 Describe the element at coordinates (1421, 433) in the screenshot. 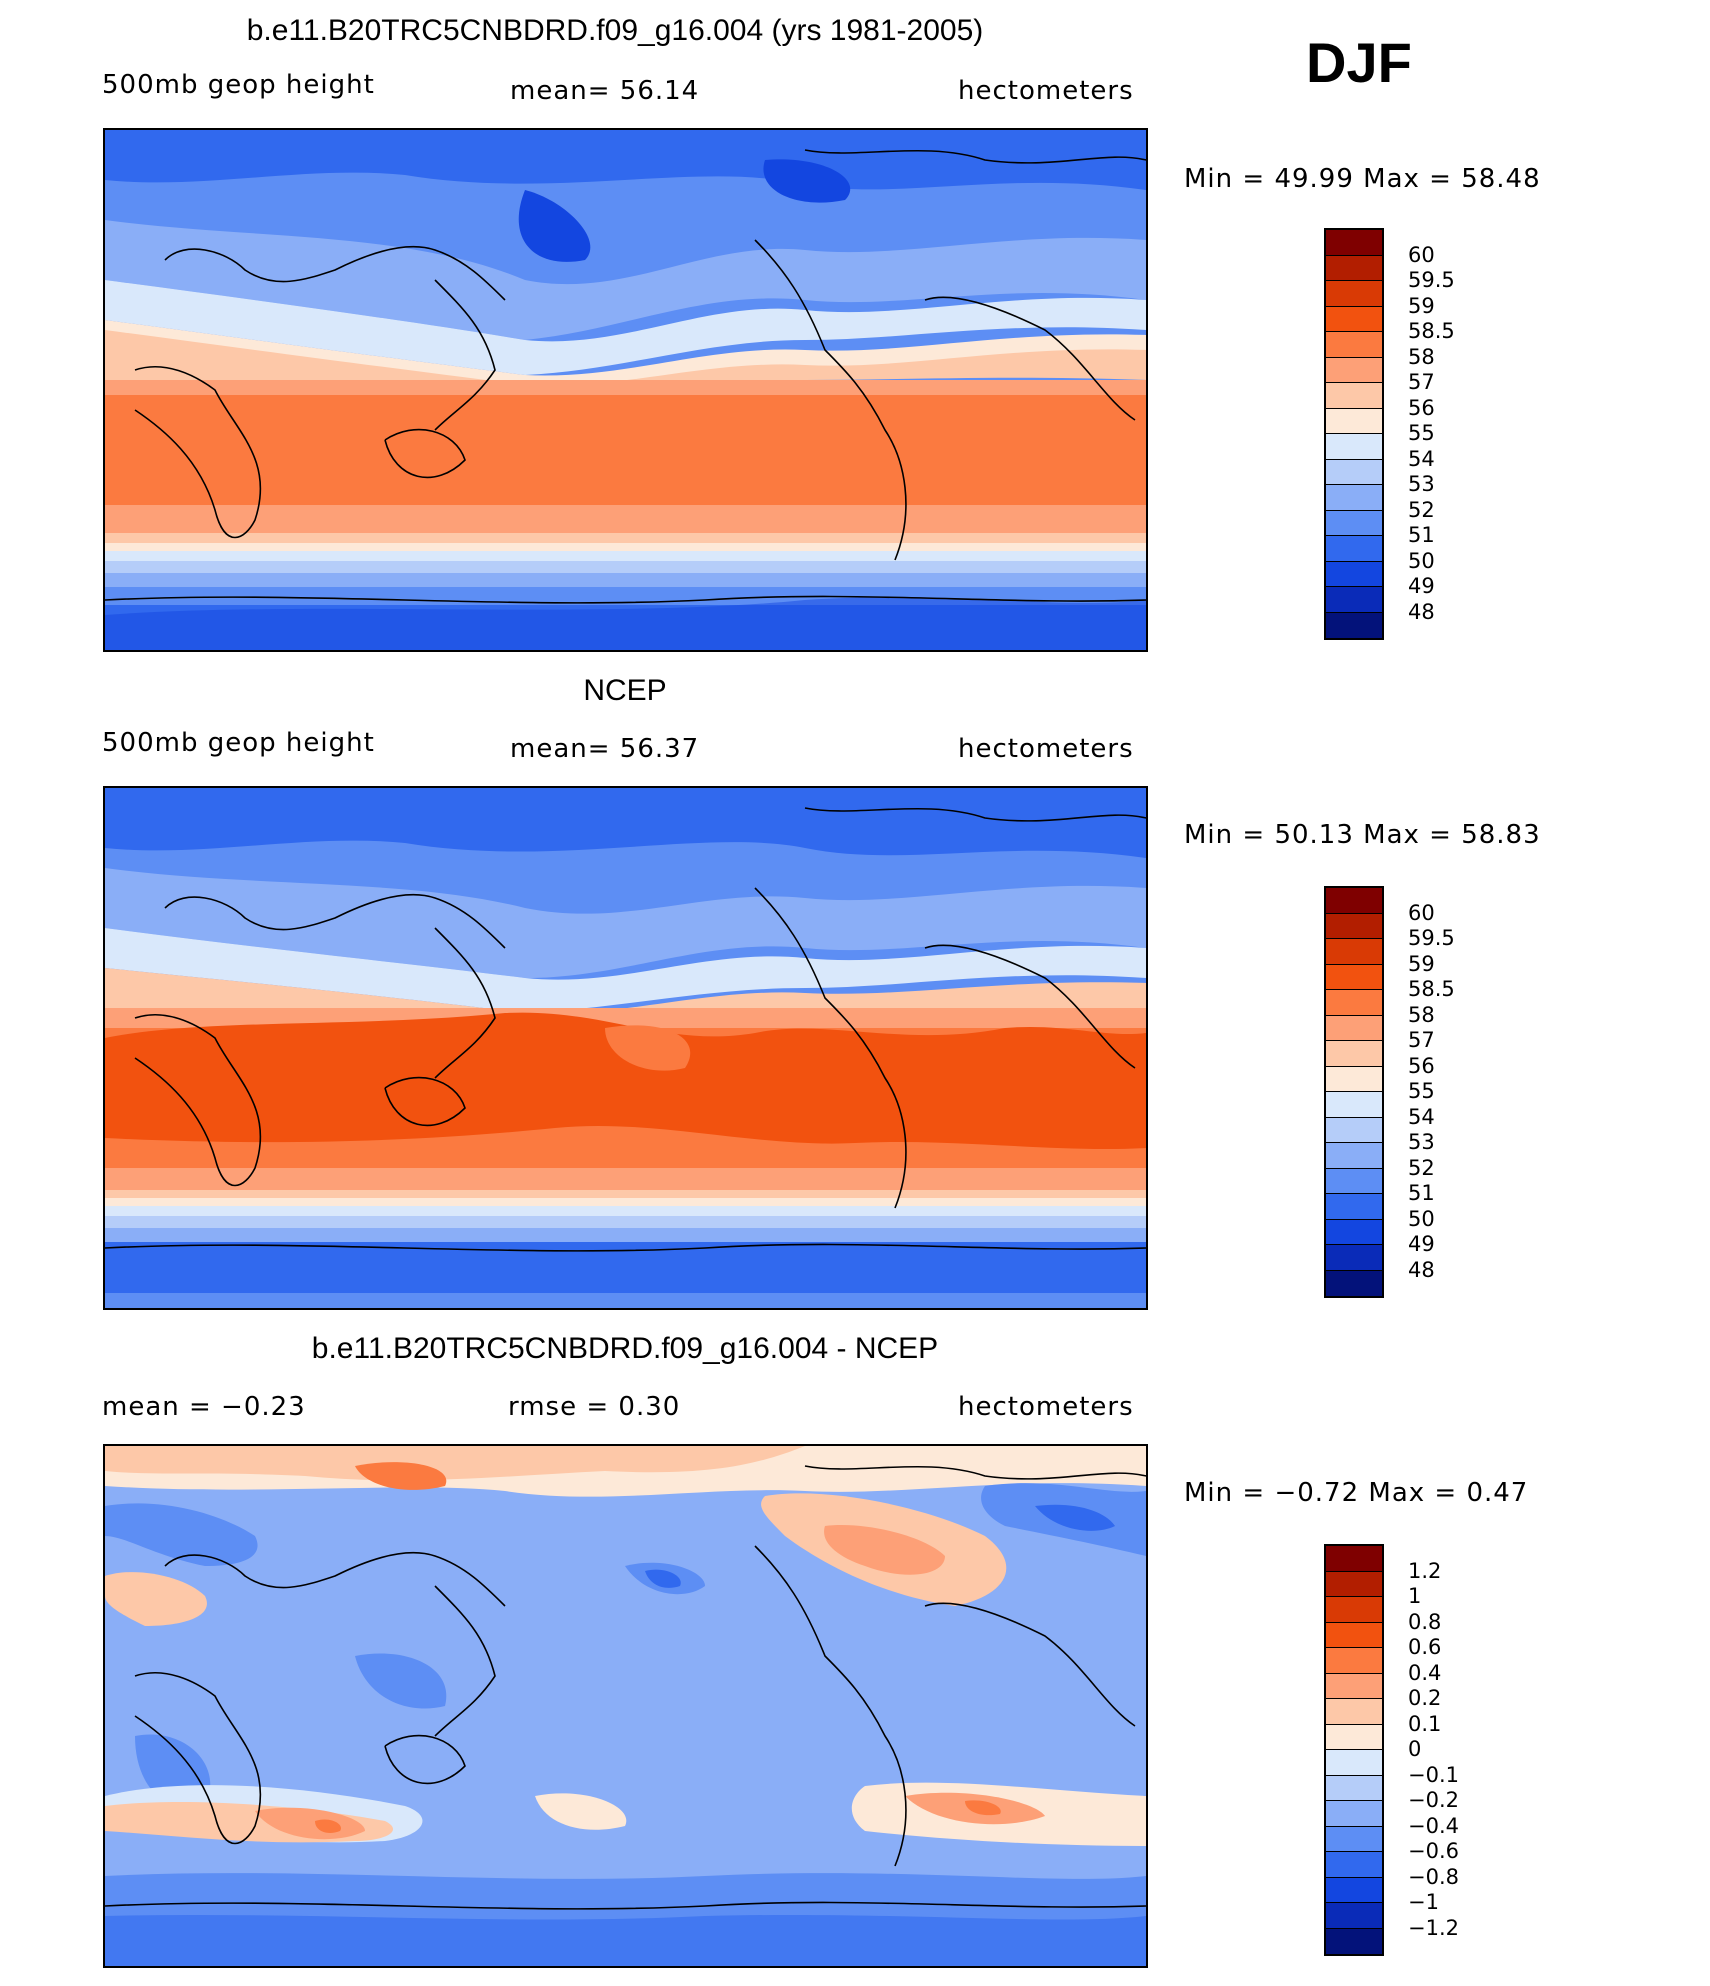

I see `colorbar-tick-label: 55` at that location.